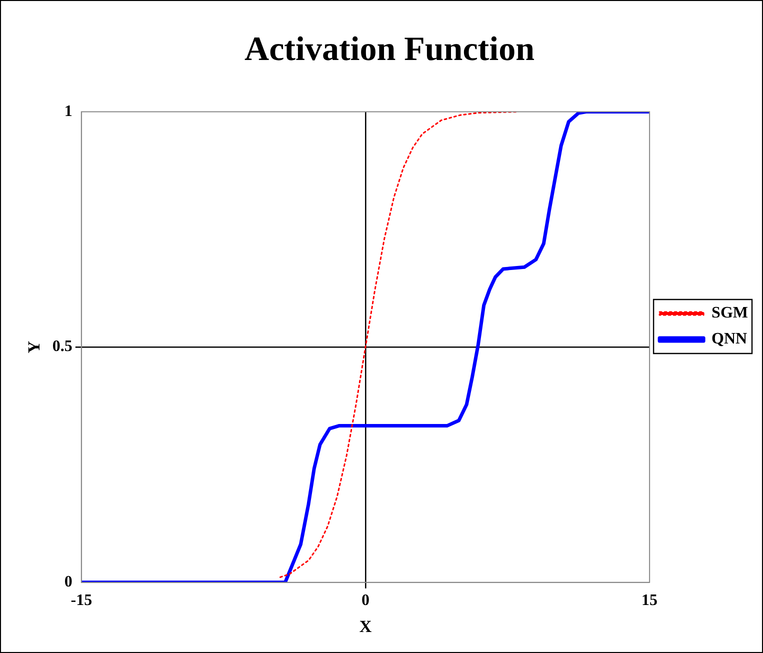 Image resolution: width=763 pixels, height=653 pixels. What do you see at coordinates (365, 626) in the screenshot?
I see `x-axis-title: X` at bounding box center [365, 626].